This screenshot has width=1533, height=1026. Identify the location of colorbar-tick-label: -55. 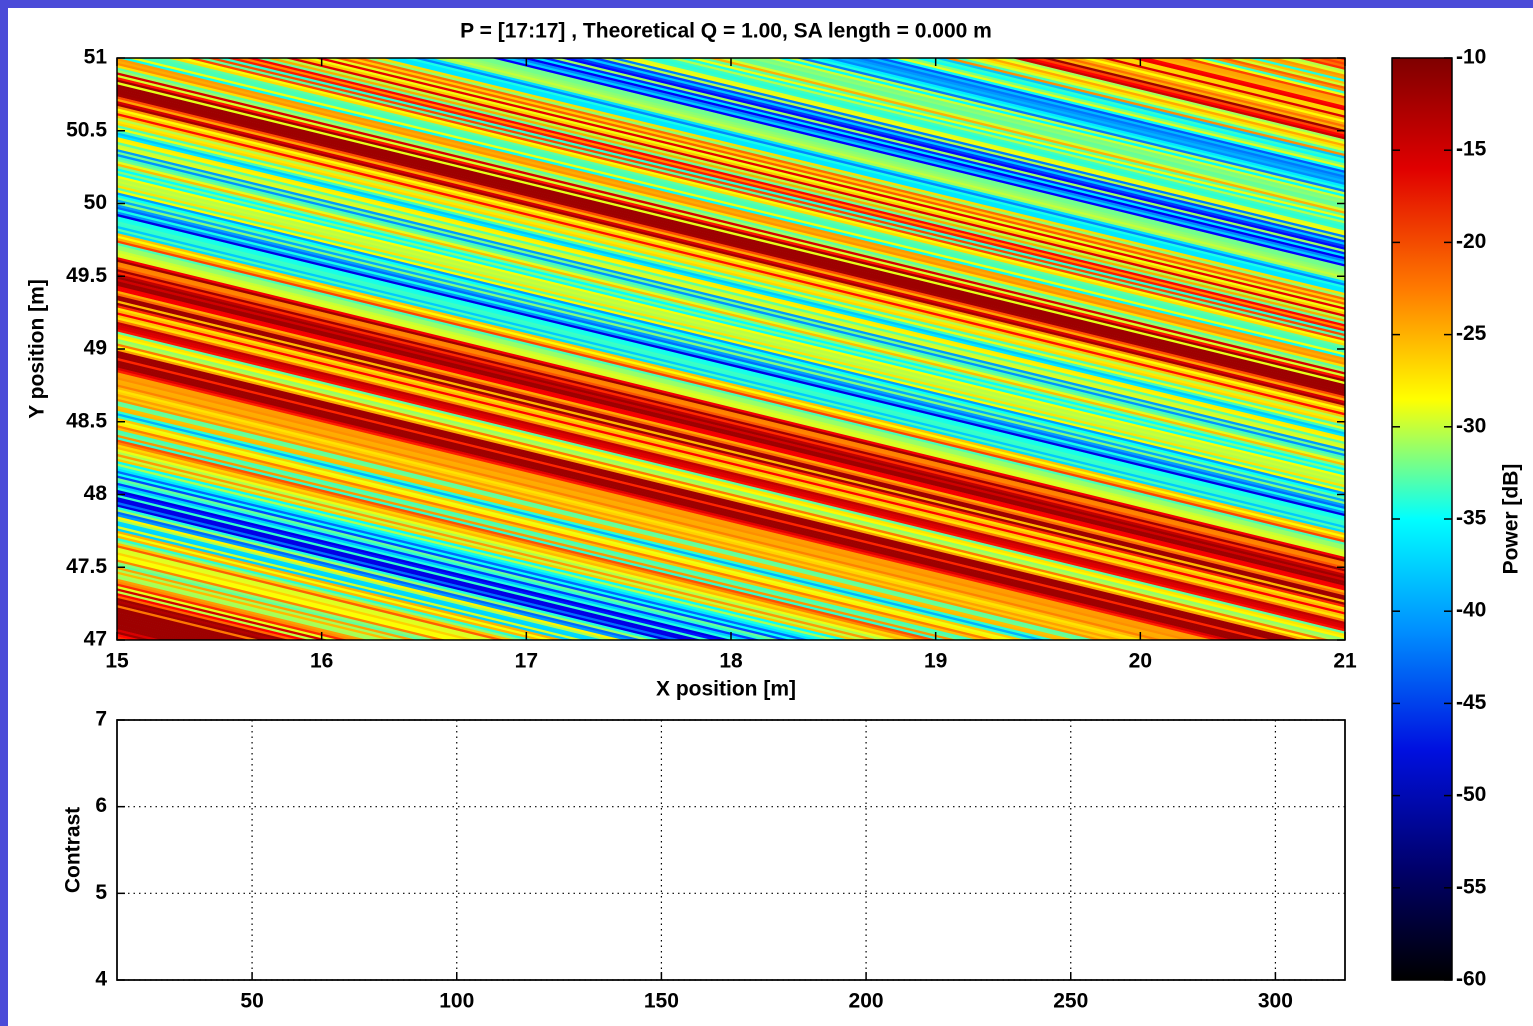
(1471, 886).